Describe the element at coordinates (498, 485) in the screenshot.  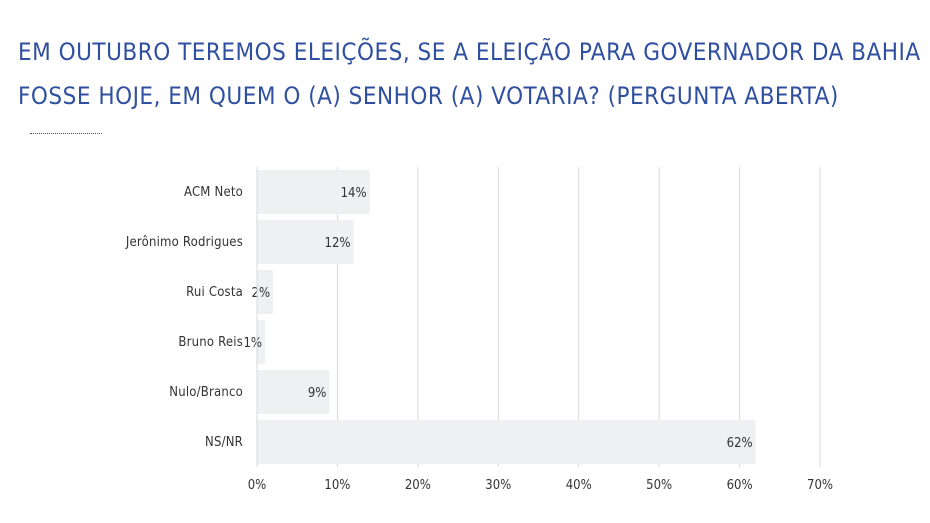
I see `x-tick-label: 30%` at that location.